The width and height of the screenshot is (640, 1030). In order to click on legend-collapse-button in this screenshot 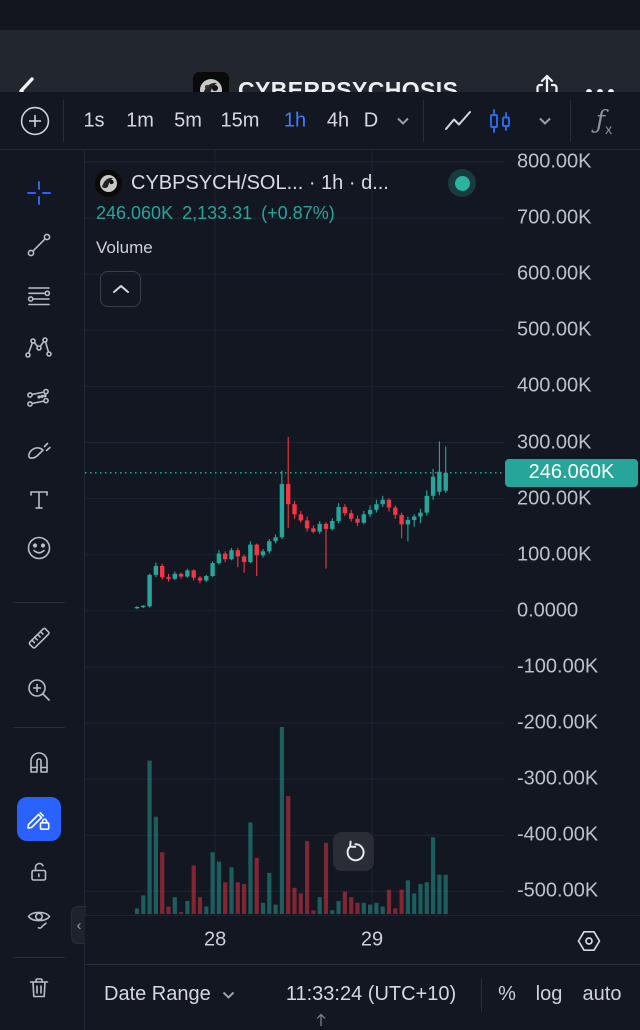, I will do `click(120, 289)`.